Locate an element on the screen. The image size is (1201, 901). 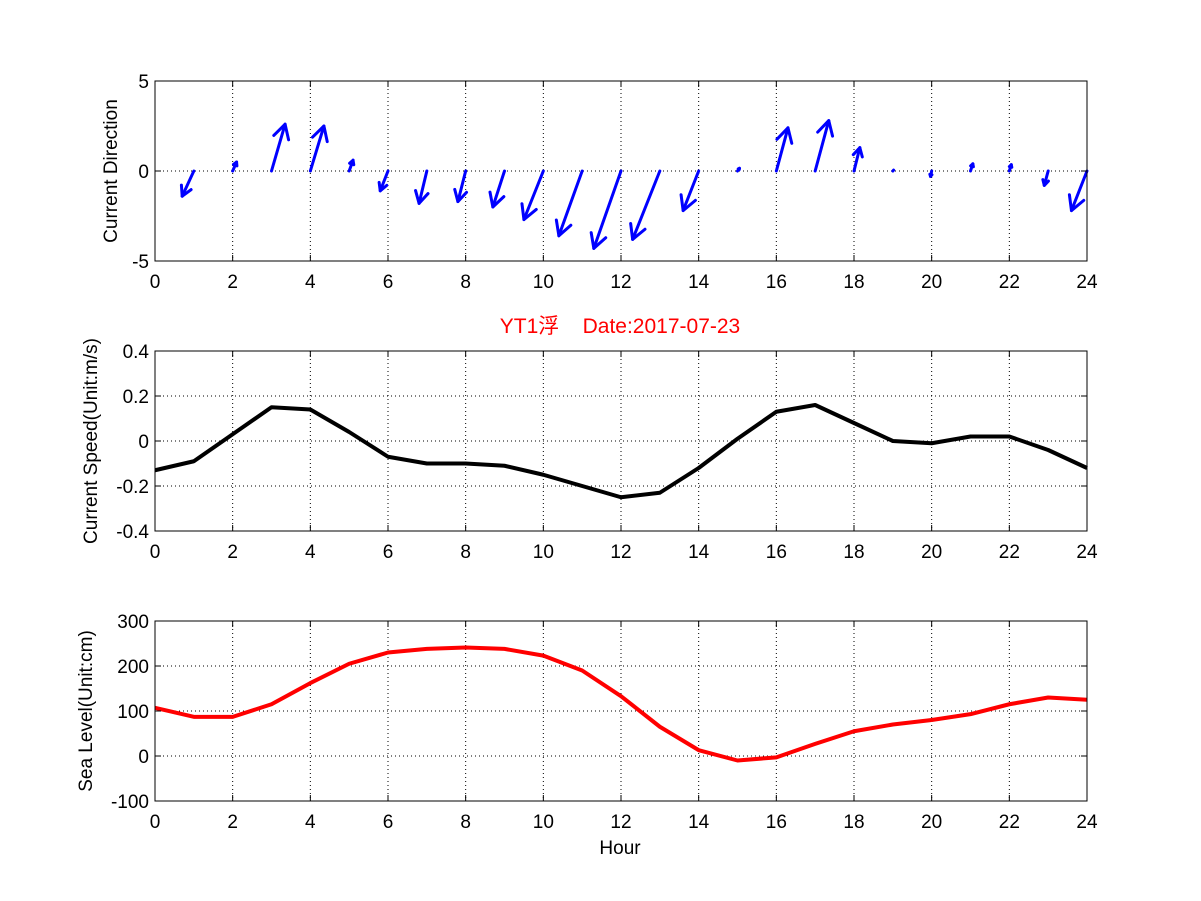
speed-y-axis-label: Current Speed(Unit:m/s) is located at coordinates (91, 441).